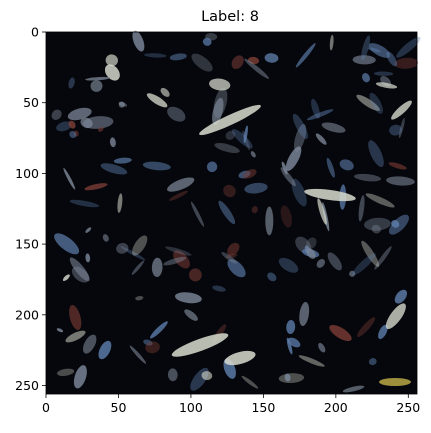 Image resolution: width=431 pixels, height=433 pixels. Describe the element at coordinates (330, 195) in the screenshot. I see `bright-leaf-shape` at that location.